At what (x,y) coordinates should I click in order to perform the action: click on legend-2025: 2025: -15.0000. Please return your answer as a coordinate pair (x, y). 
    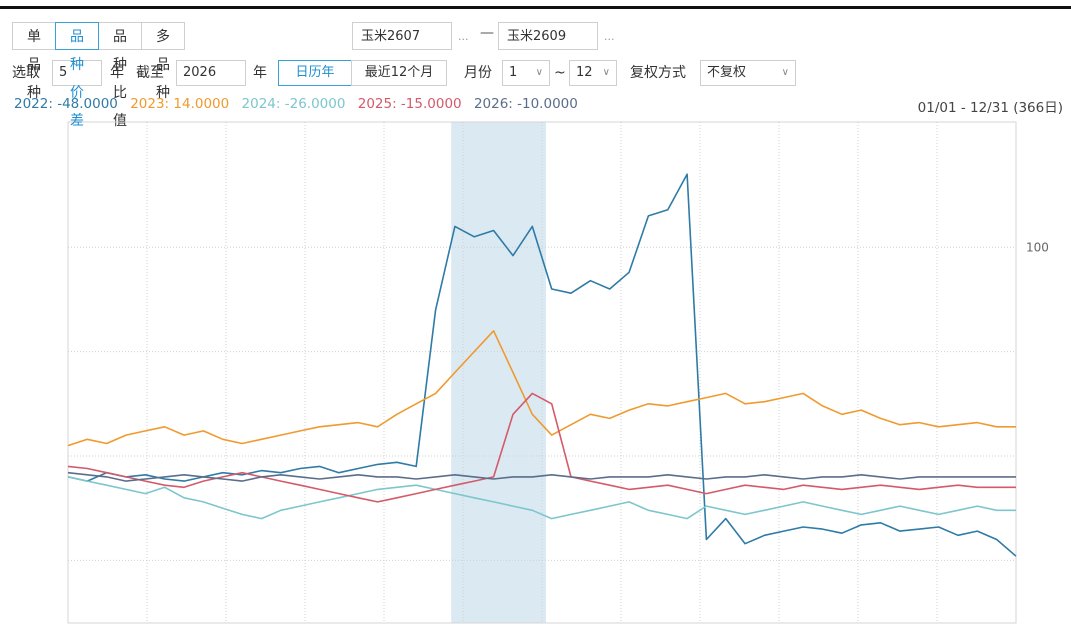
    Looking at the image, I should click on (409, 104).